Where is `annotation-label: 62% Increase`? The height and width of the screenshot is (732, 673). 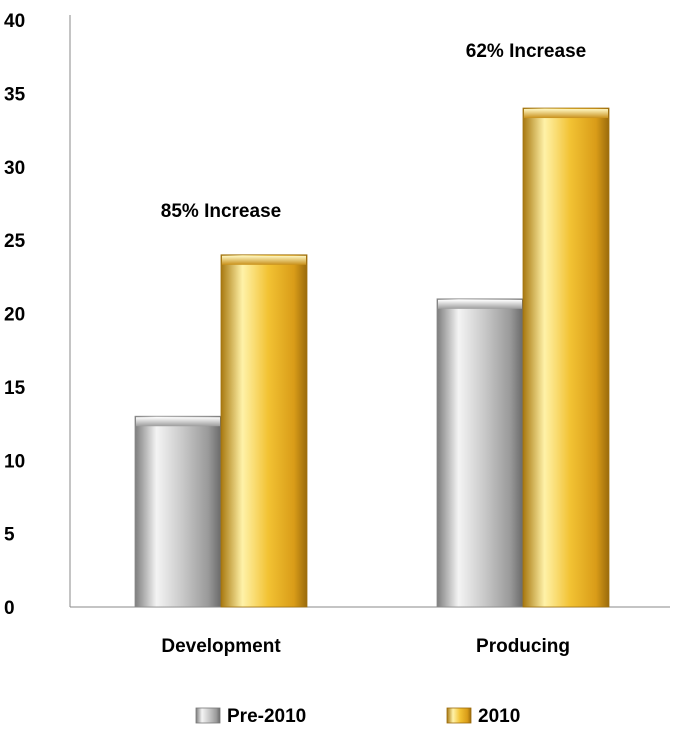
annotation-label: 62% Increase is located at coordinates (526, 51).